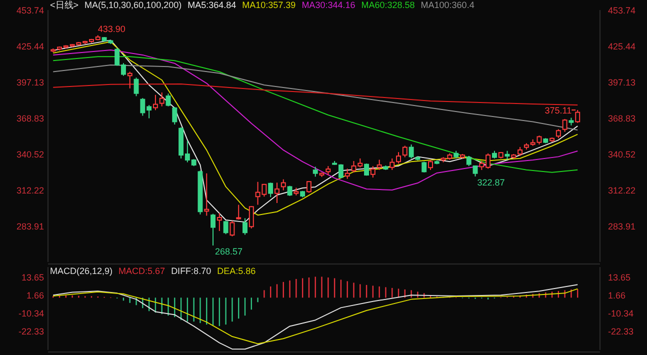  I want to click on y2-tick-label: 425.44, so click(622, 46).